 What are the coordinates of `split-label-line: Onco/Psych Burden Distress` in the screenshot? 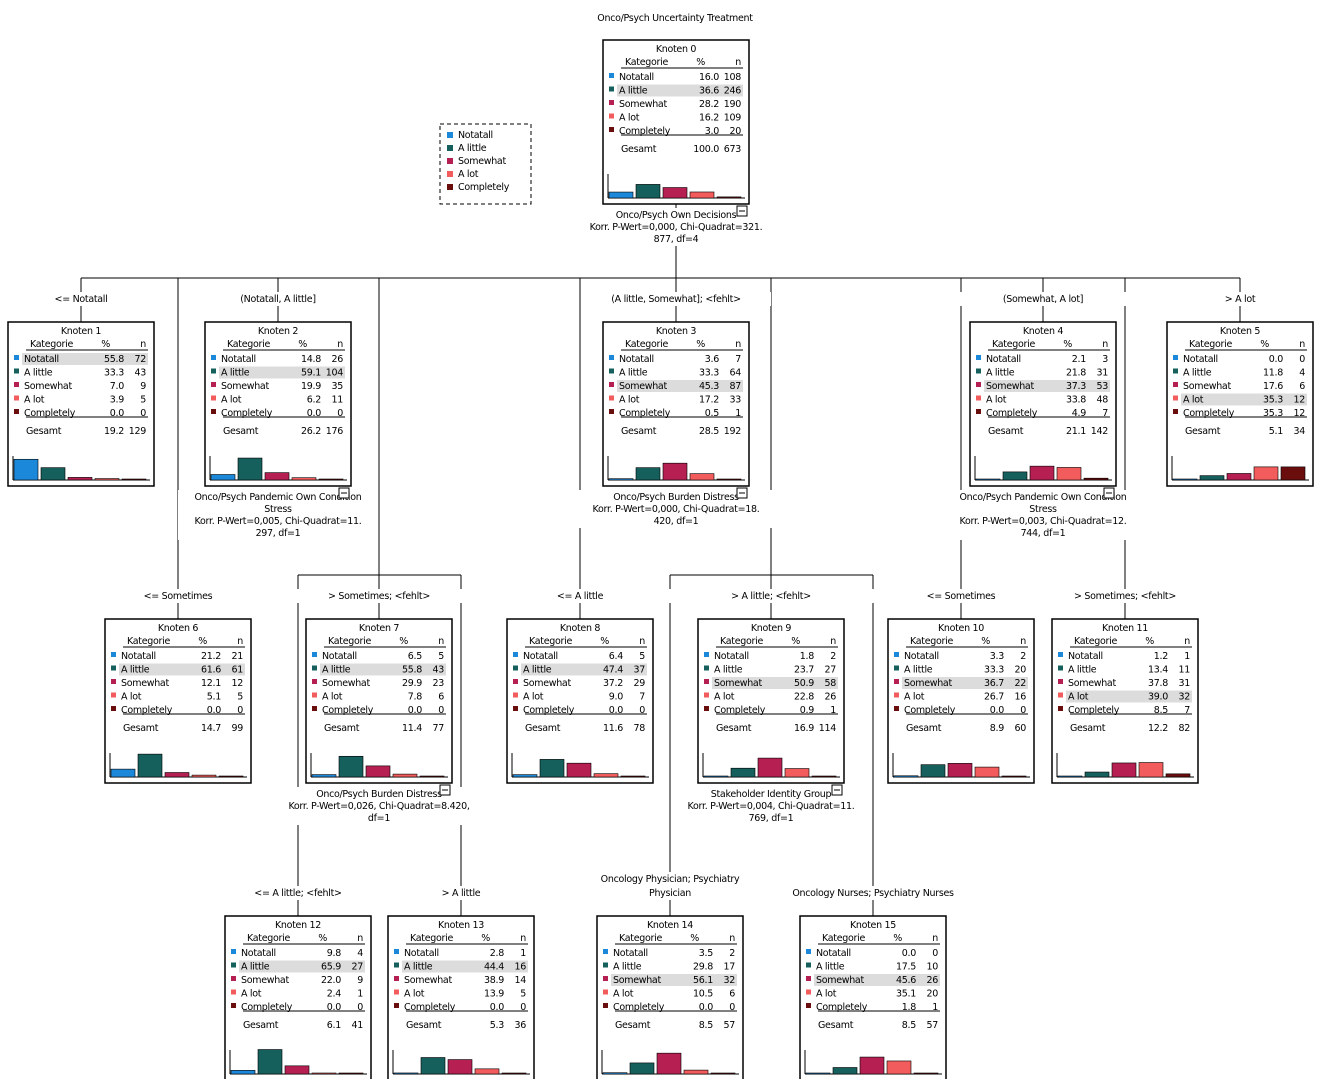 It's located at (379, 794).